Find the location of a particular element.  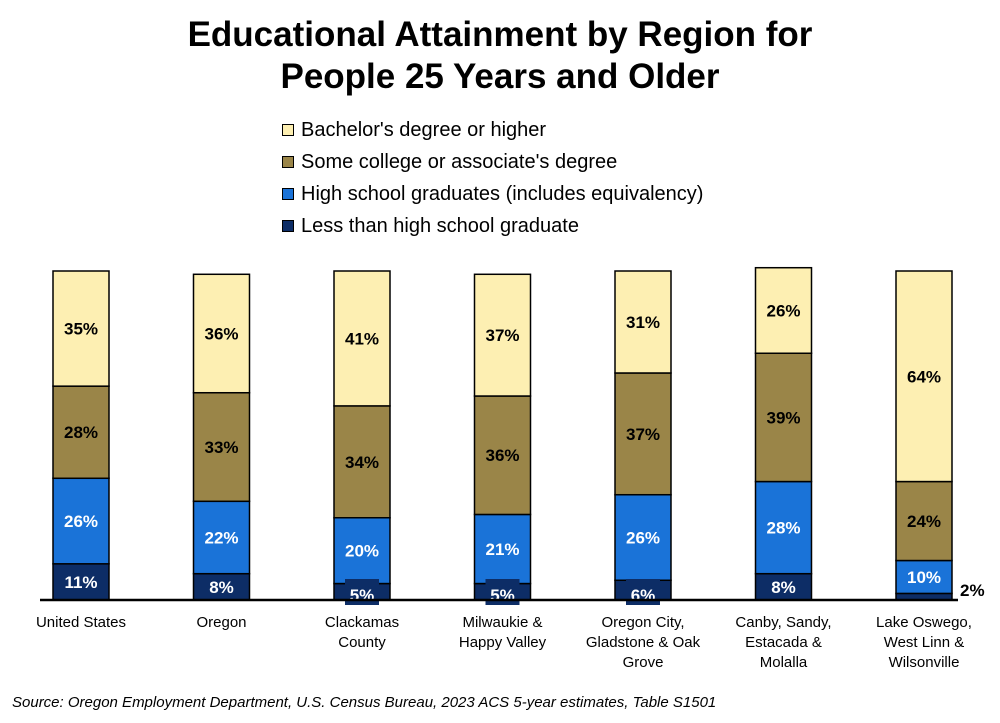

bar-group: 8% 28% 39% 26% is located at coordinates (783, 433).